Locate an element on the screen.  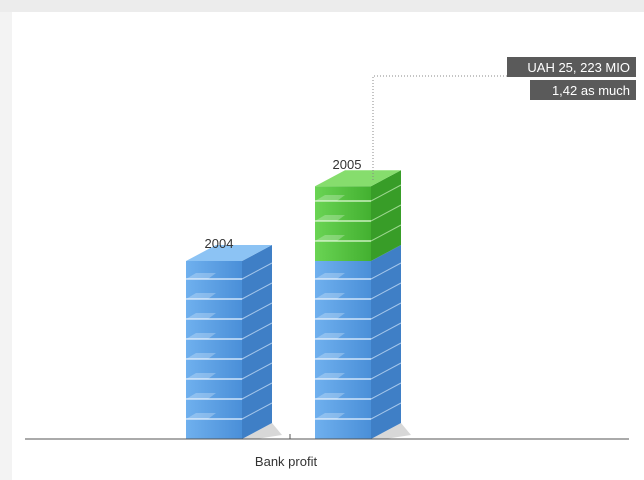
bar-top-2004 is located at coordinates (229, 253).